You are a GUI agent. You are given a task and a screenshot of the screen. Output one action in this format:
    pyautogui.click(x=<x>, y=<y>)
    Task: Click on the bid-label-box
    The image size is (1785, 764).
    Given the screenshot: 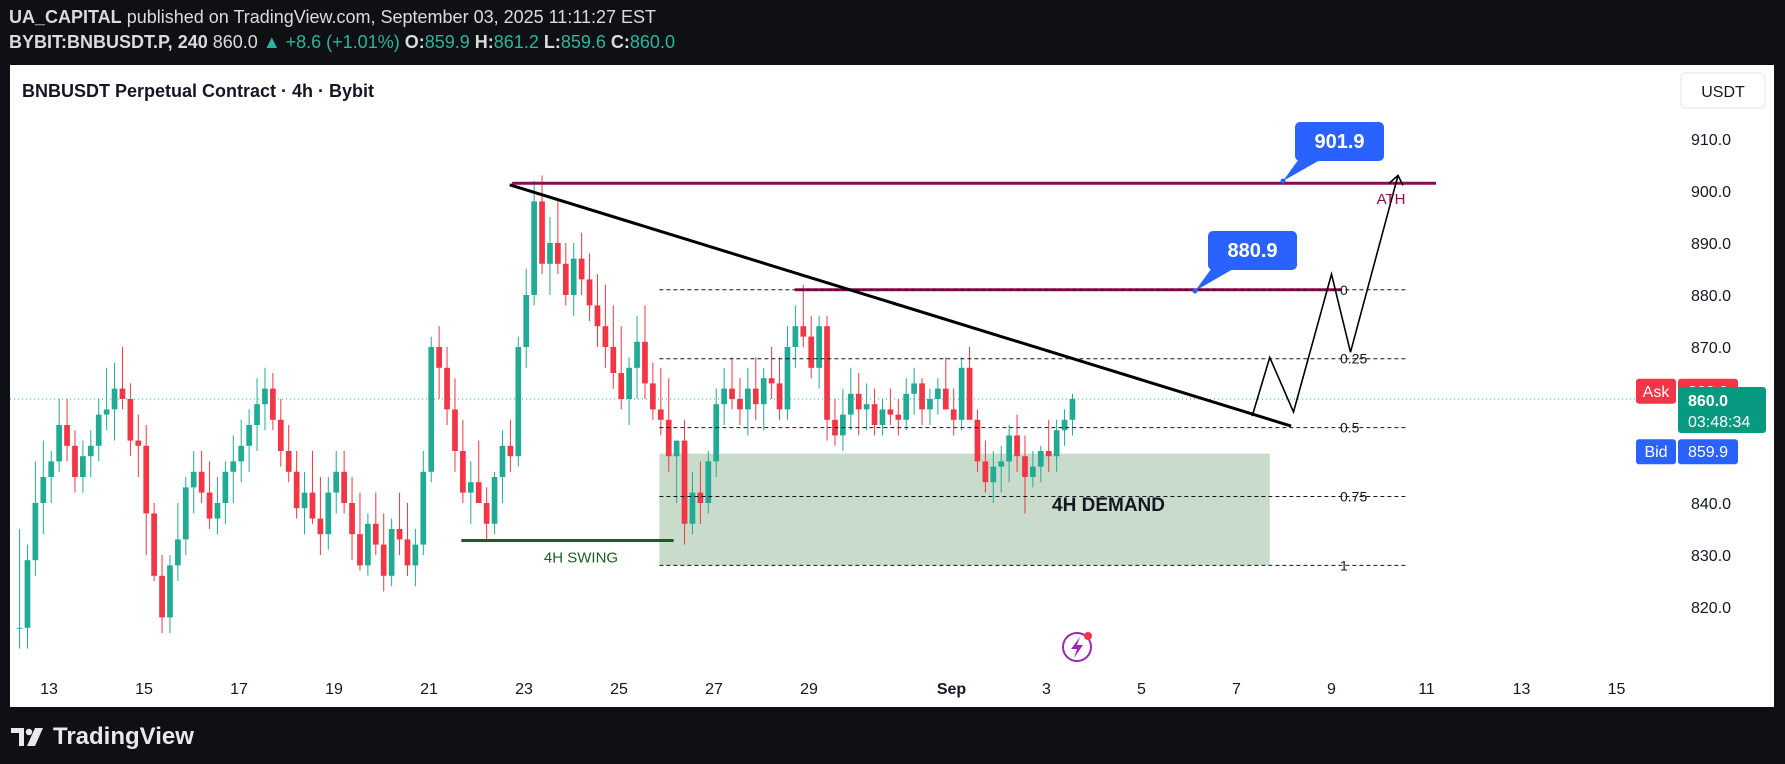 What is the action you would take?
    pyautogui.click(x=1656, y=452)
    